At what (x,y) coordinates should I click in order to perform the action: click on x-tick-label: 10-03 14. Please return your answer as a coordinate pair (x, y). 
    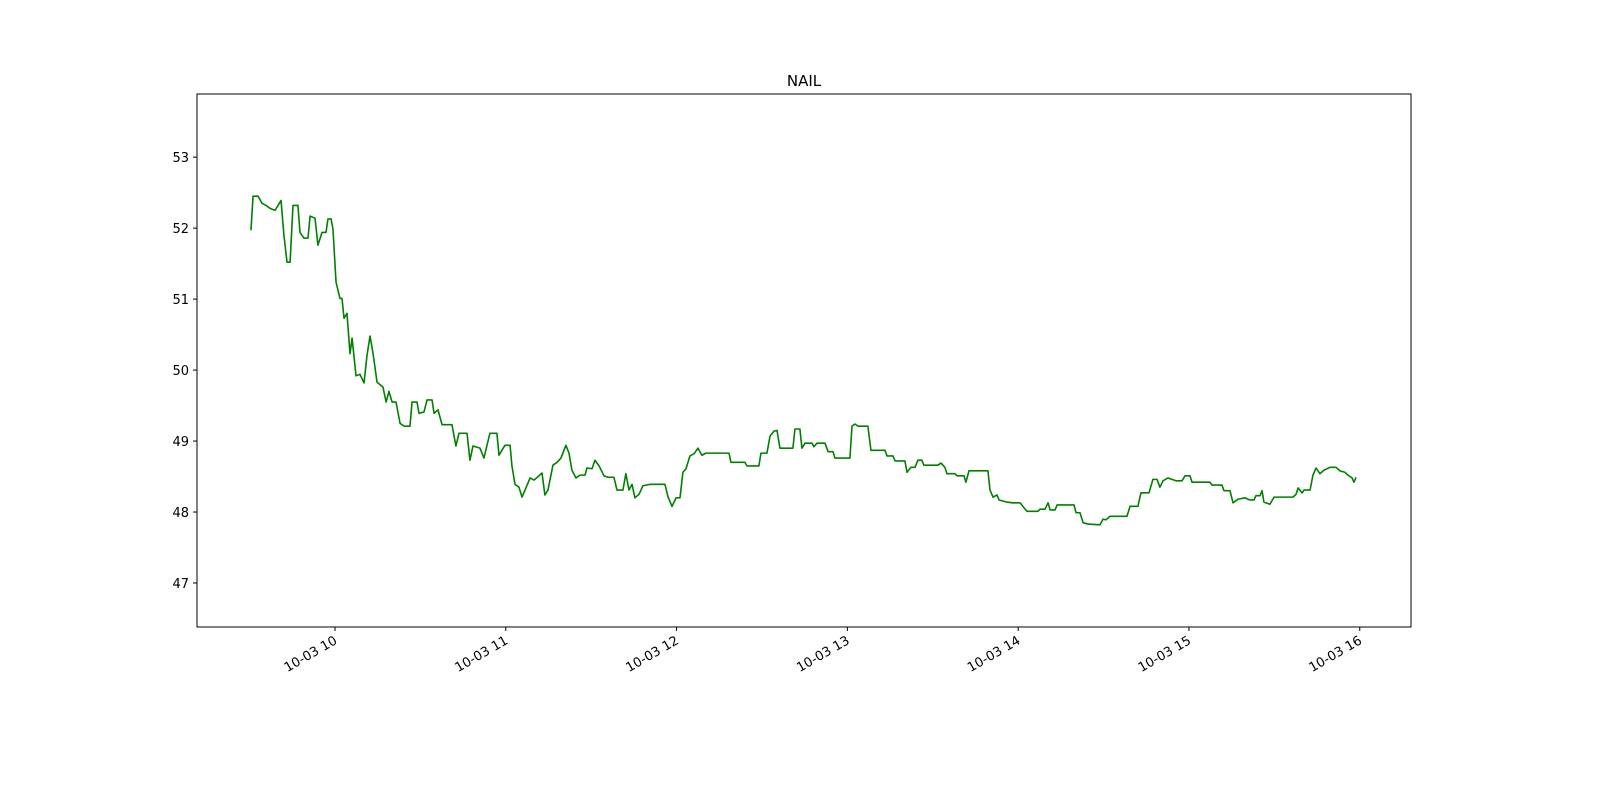
    Looking at the image, I should click on (994, 654).